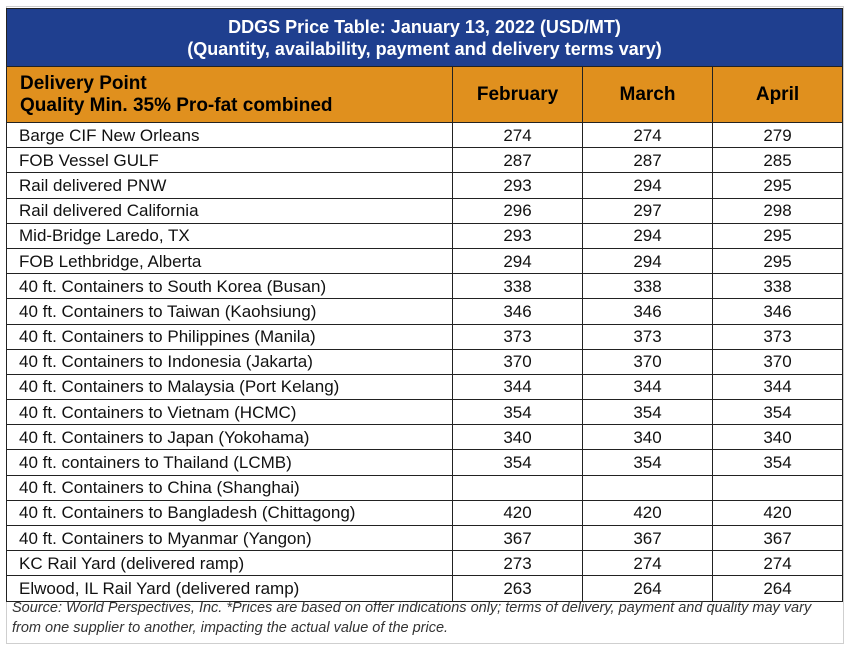 The width and height of the screenshot is (853, 652). What do you see at coordinates (777, 437) in the screenshot?
I see `price-cell-april: 340` at bounding box center [777, 437].